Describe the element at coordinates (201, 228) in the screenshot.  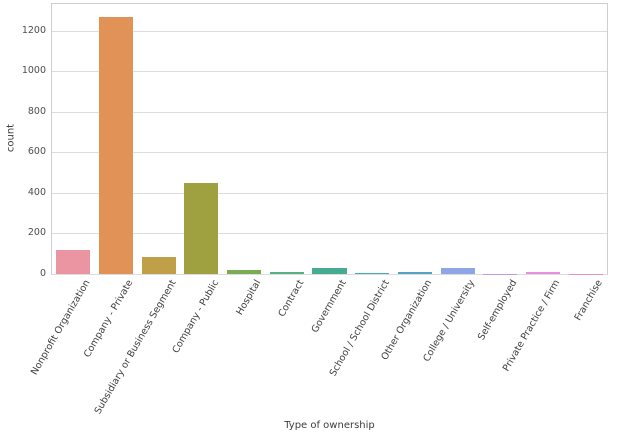
I see `bar-company-public` at that location.